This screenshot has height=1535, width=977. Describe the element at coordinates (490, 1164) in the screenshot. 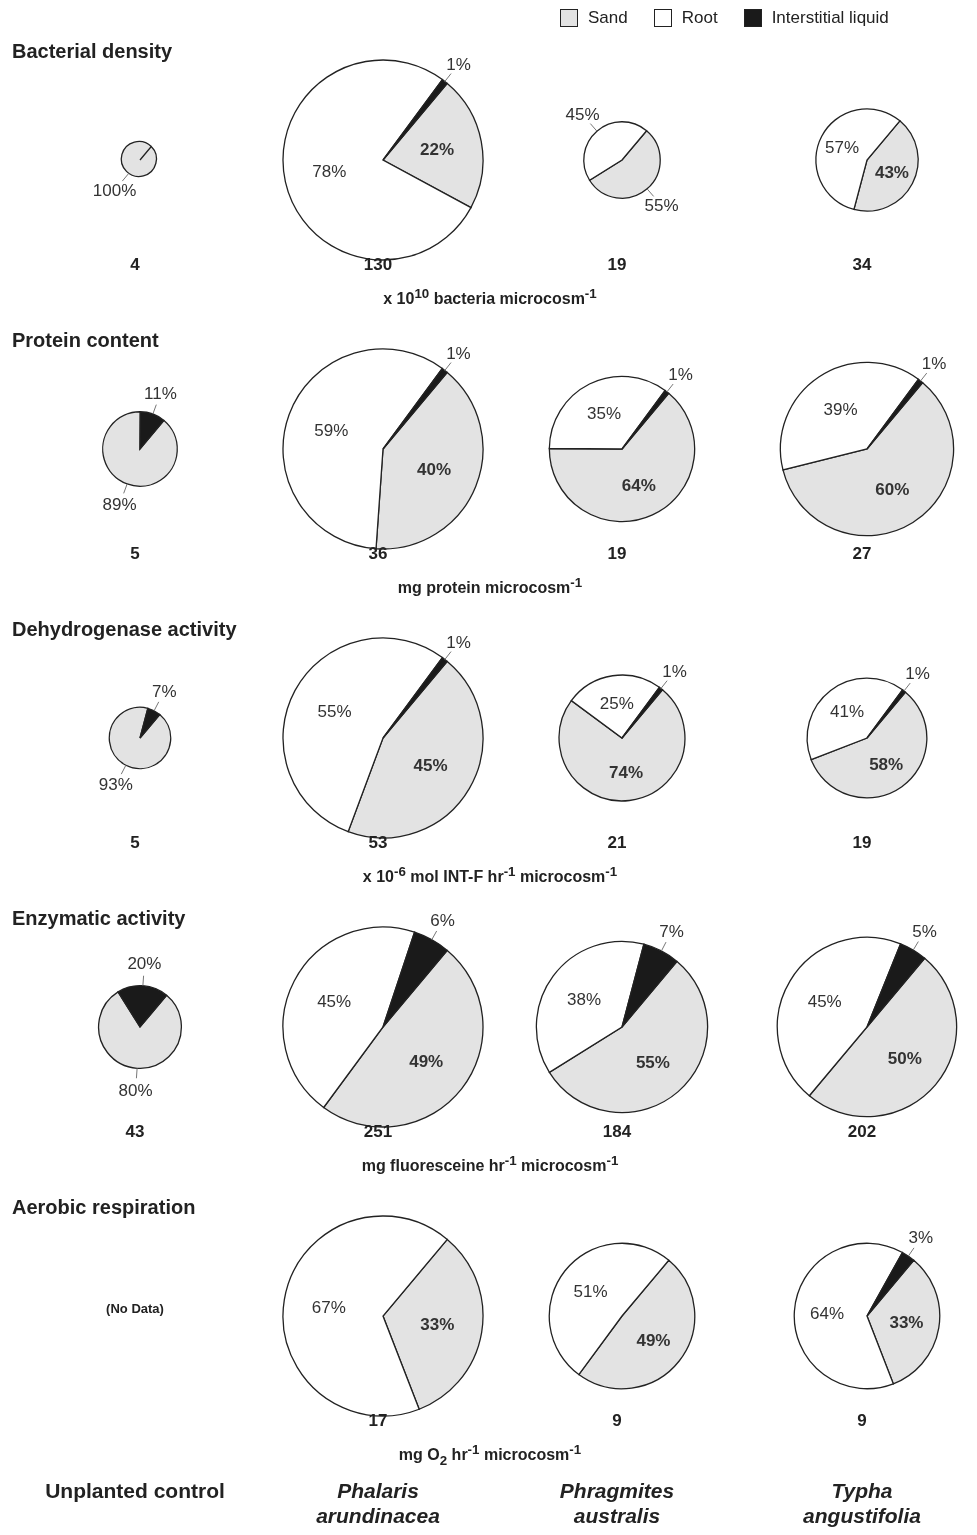

I see `text: mg fluoresceine hr$^{-1}$ microcosm$^{-1}$` at that location.